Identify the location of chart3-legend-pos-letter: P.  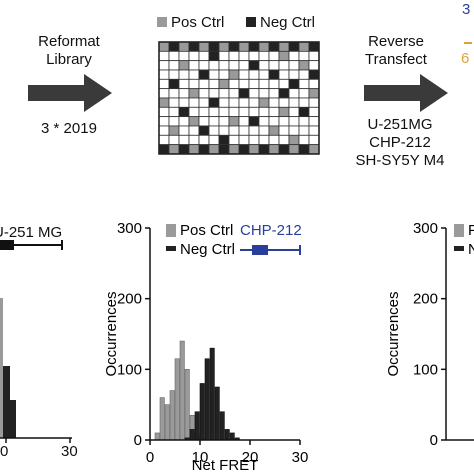
(471, 230).